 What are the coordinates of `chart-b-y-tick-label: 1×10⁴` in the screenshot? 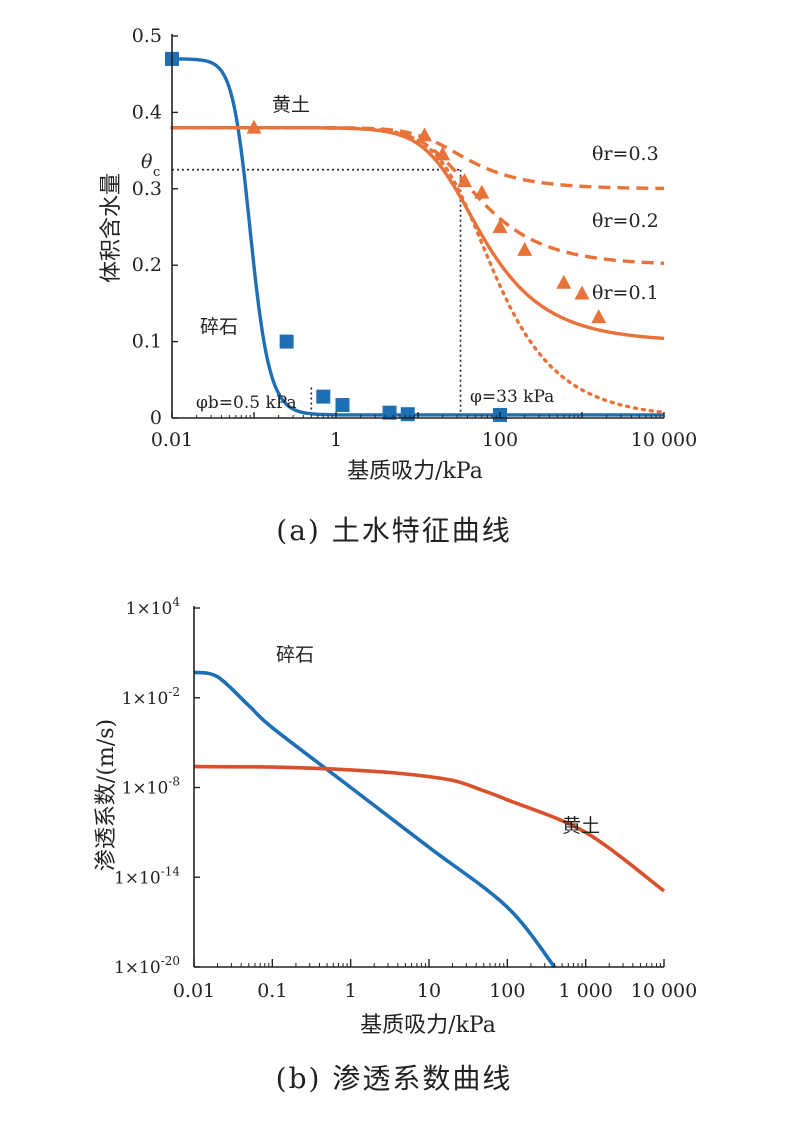 It's located at (153, 607).